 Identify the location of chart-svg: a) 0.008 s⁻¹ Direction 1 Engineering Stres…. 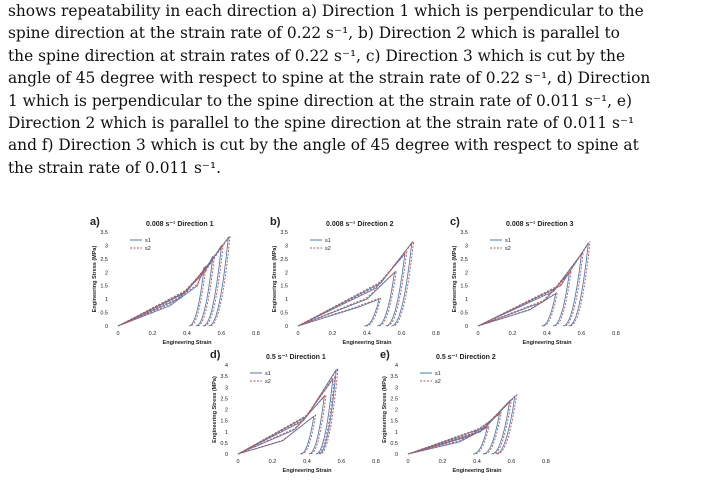
(175, 281).